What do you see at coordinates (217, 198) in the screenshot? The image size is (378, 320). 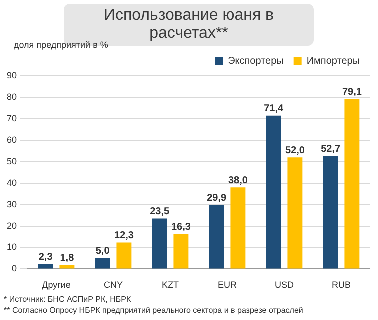 I see `data-label: 29,9` at bounding box center [217, 198].